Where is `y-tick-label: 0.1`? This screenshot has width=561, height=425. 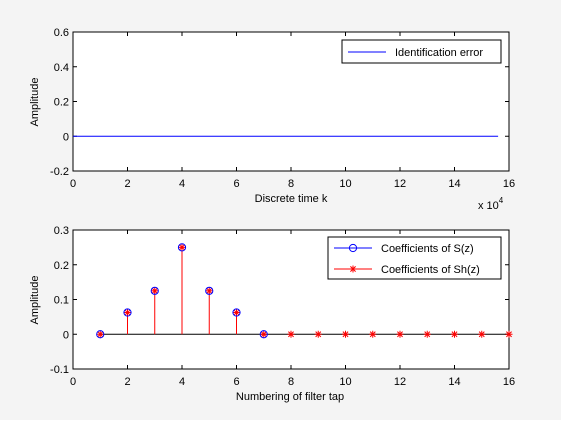 y-tick-label: 0.1 is located at coordinates (61, 301).